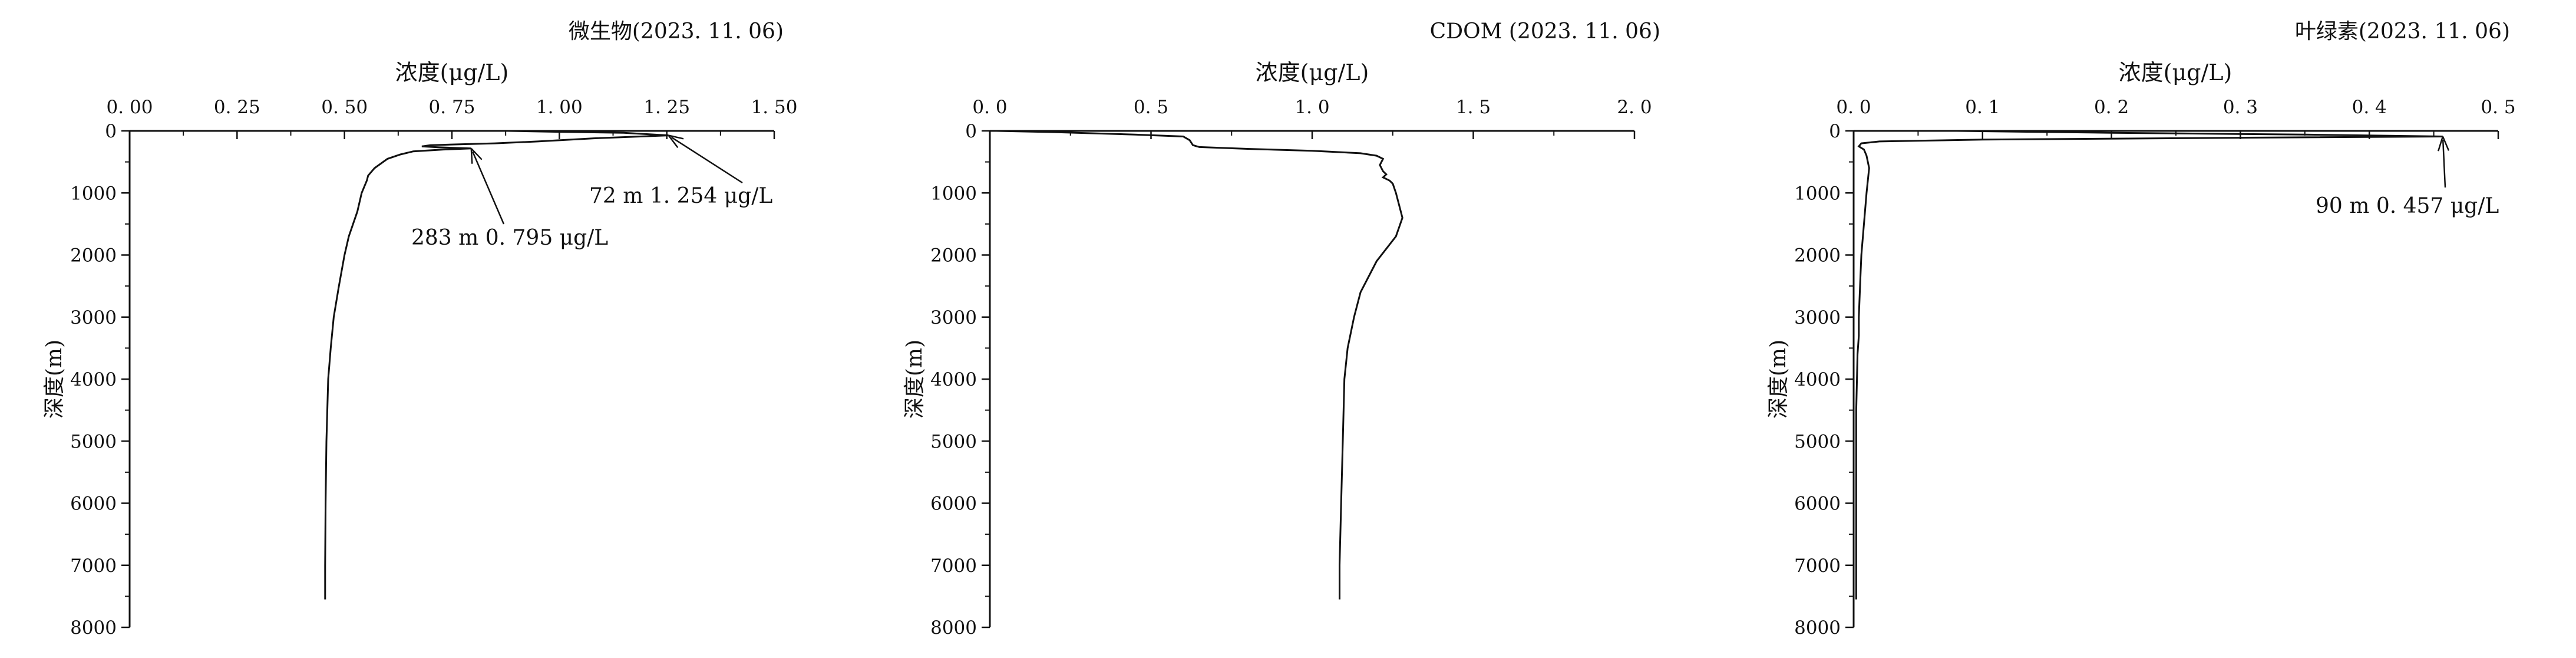  I want to click on x-tick-label: 0. 25, so click(237, 107).